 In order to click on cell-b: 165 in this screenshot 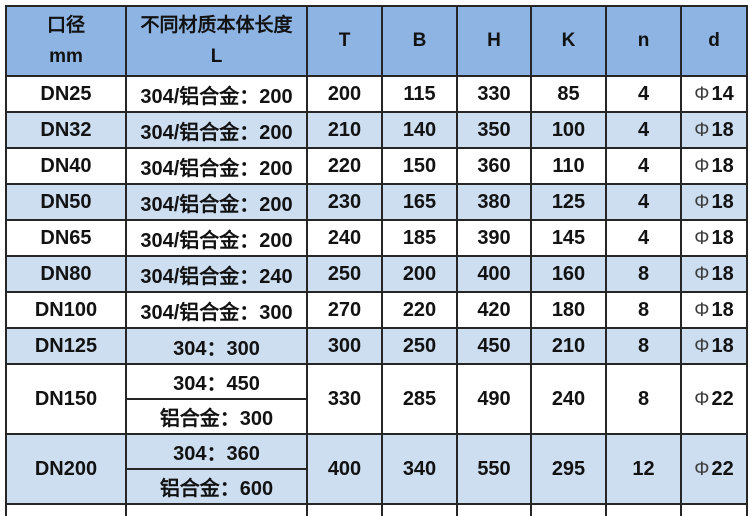, I will do `click(419, 202)`.